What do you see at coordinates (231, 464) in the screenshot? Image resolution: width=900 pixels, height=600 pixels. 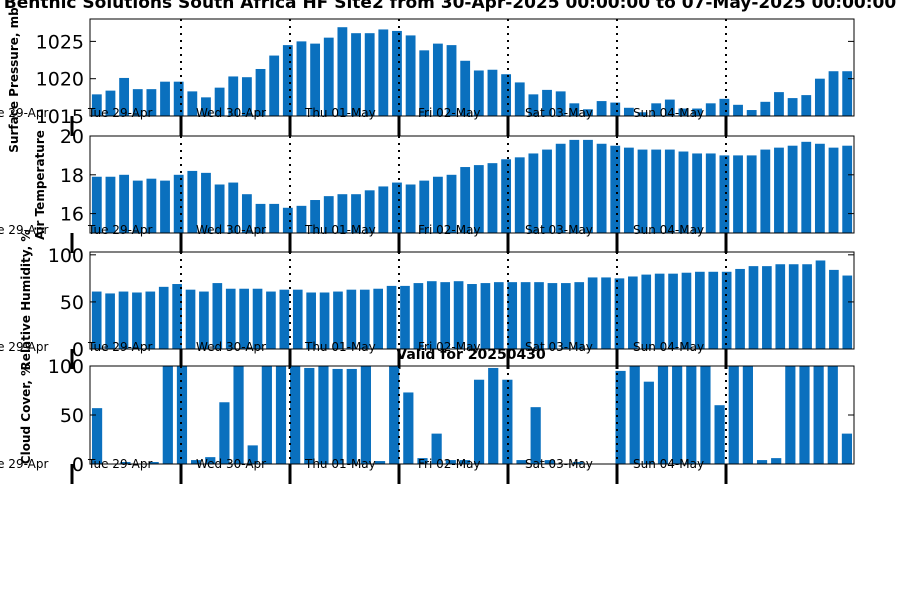 I see `x-tick-label: Wed 30-Apr` at bounding box center [231, 464].